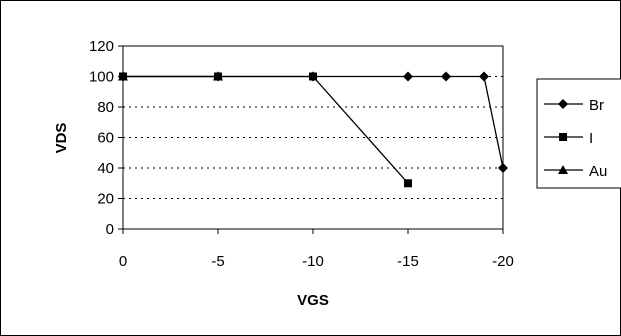 The image size is (621, 336). What do you see at coordinates (563, 137) in the screenshot?
I see `legend-marker-I` at bounding box center [563, 137].